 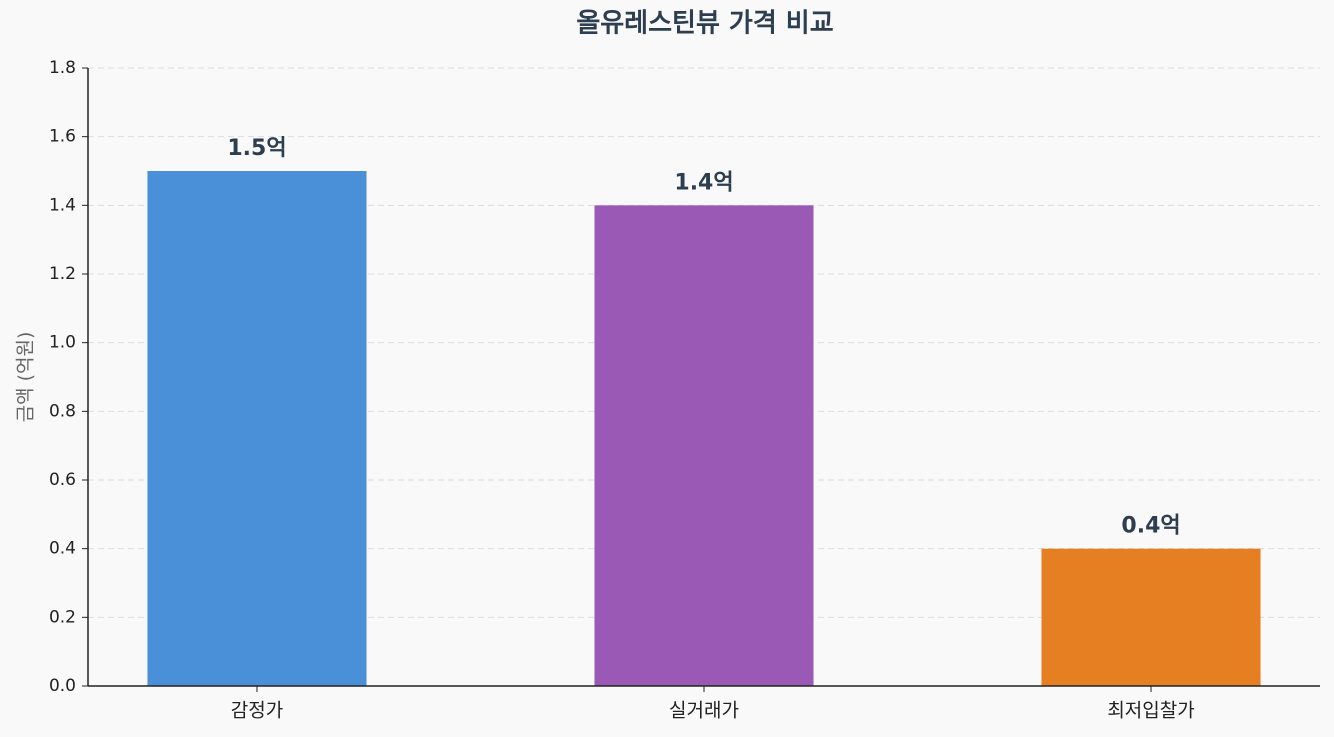 I want to click on x-tick-label: 감정가, so click(x=257, y=711).